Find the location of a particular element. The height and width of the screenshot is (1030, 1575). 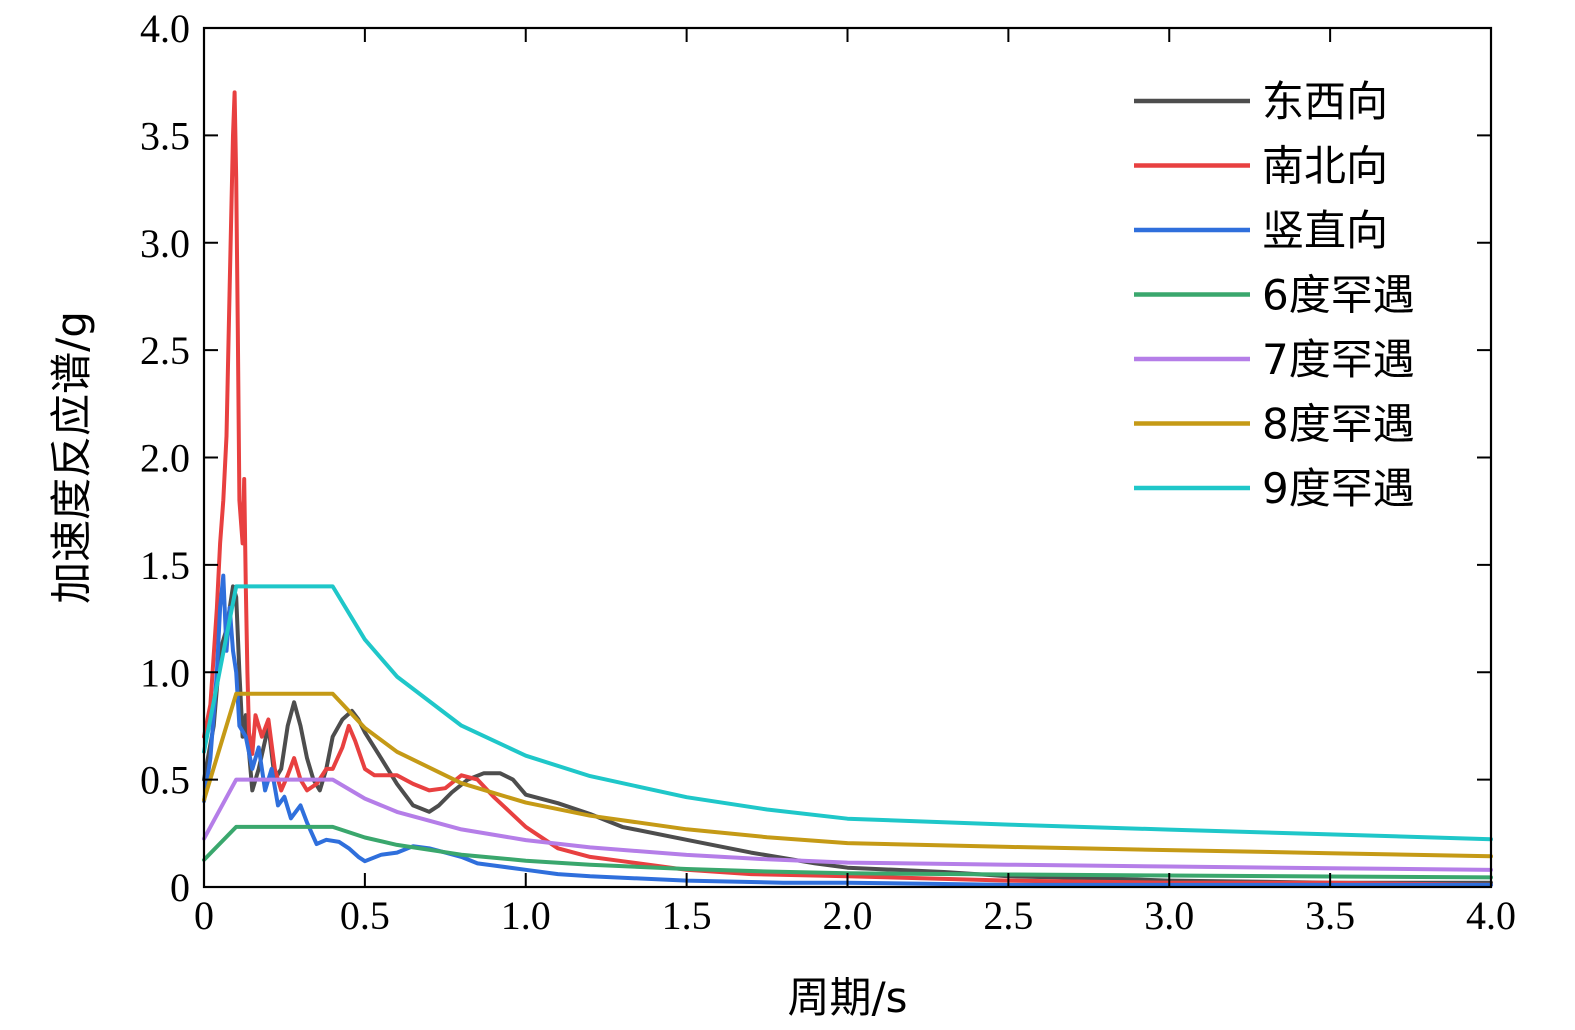

legend-label: 6度罕遇 is located at coordinates (1338, 295).